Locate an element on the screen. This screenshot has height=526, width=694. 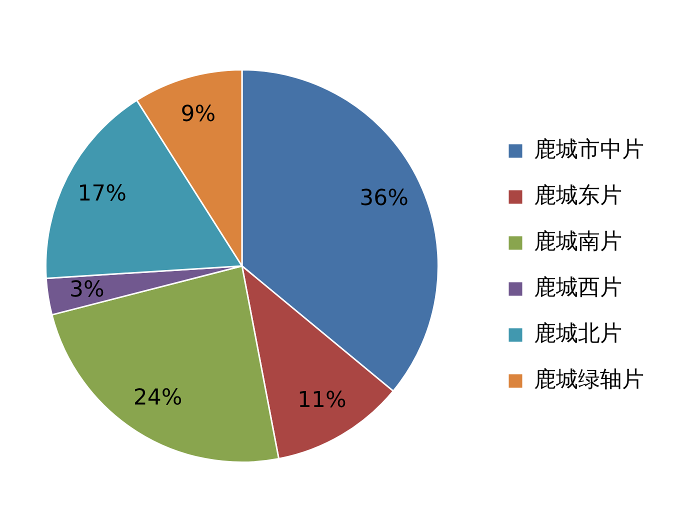
data-label: 3% is located at coordinates (86, 289).